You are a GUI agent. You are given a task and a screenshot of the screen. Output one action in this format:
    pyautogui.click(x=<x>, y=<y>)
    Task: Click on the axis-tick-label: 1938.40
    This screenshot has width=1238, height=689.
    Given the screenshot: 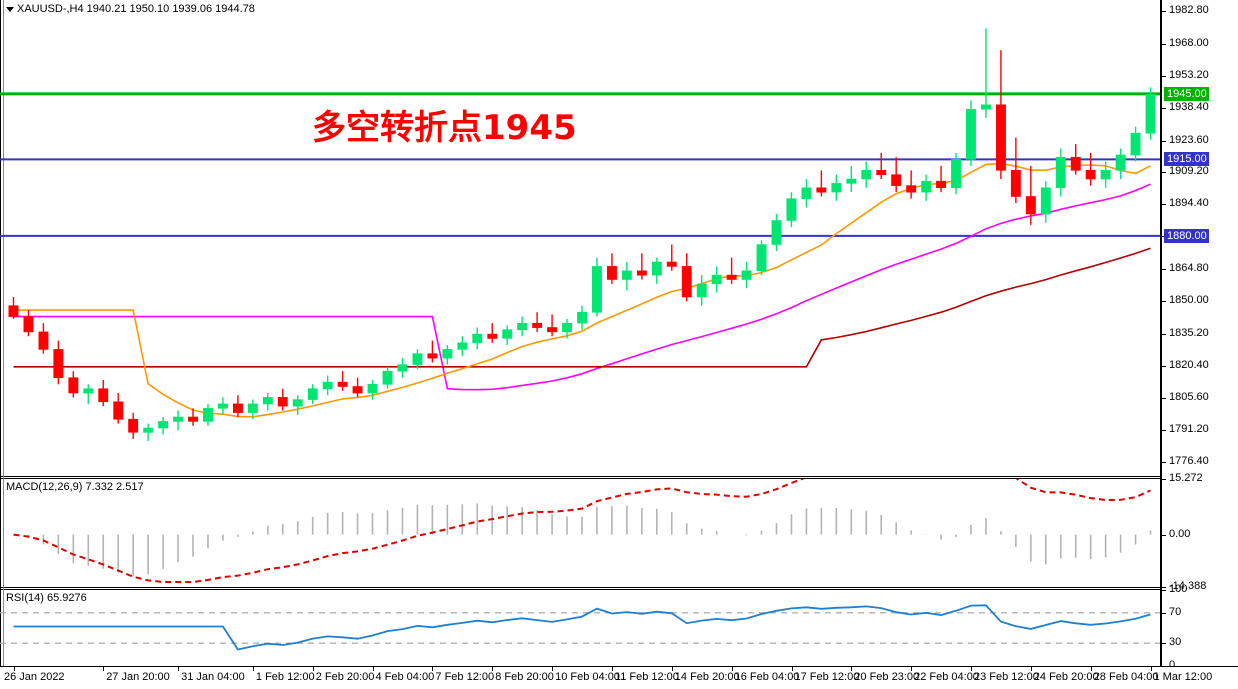 What is the action you would take?
    pyautogui.click(x=1189, y=107)
    